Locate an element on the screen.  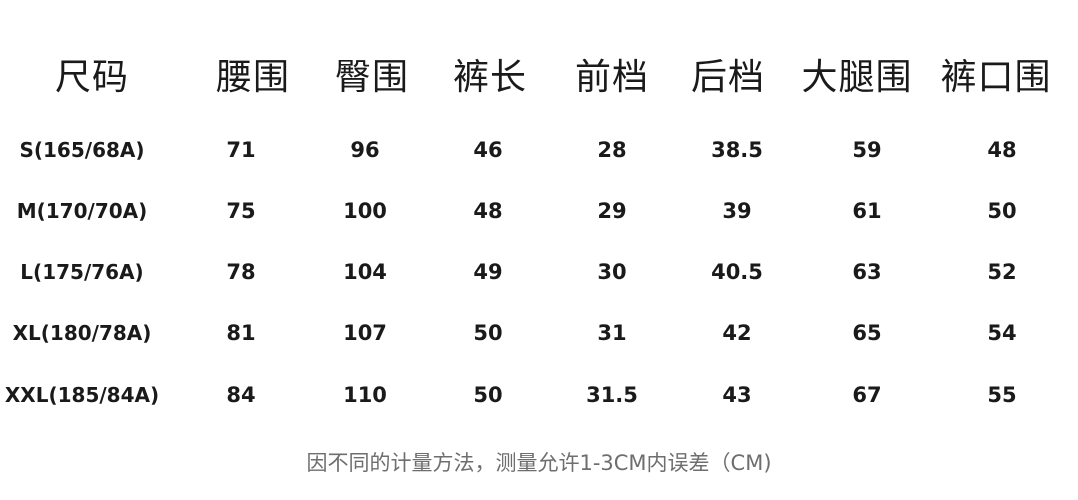
length-cell: 49 is located at coordinates (488, 272).